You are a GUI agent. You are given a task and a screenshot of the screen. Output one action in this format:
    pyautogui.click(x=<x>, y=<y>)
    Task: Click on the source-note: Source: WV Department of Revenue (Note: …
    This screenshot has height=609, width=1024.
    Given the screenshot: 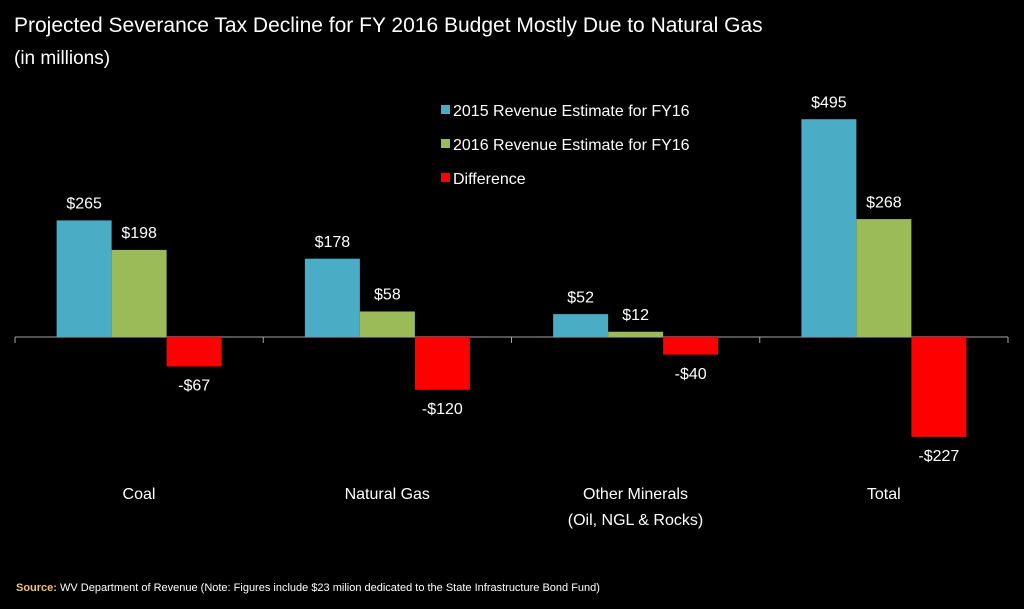 What is the action you would take?
    pyautogui.click(x=308, y=588)
    